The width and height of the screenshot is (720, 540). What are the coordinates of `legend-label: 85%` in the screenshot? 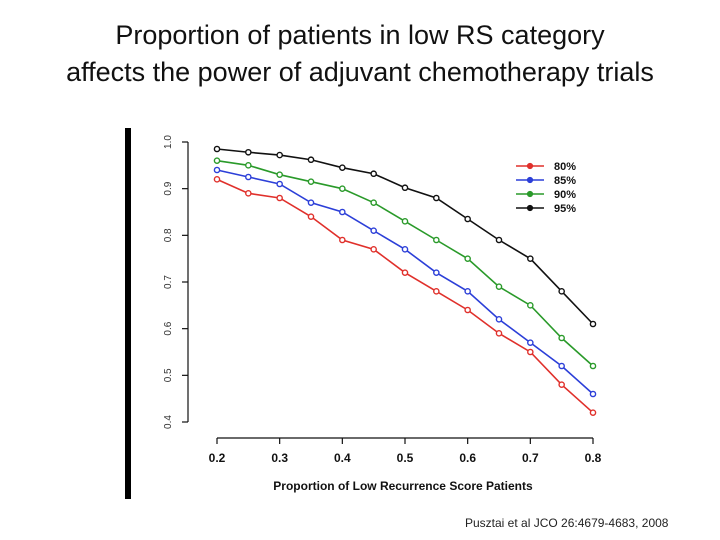 It's located at (565, 181).